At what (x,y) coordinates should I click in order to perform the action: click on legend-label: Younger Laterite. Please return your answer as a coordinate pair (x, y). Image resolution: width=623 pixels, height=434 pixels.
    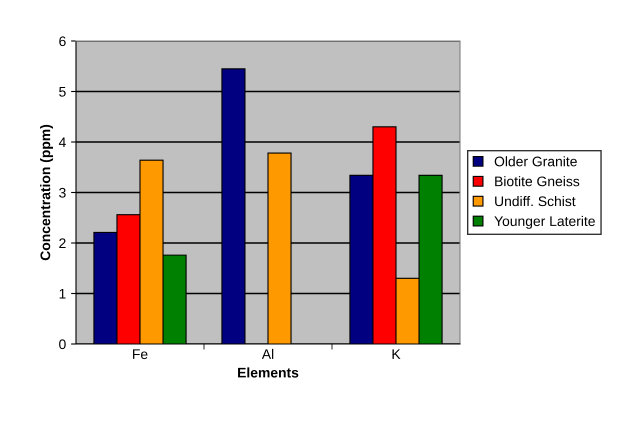
    Looking at the image, I should click on (544, 222).